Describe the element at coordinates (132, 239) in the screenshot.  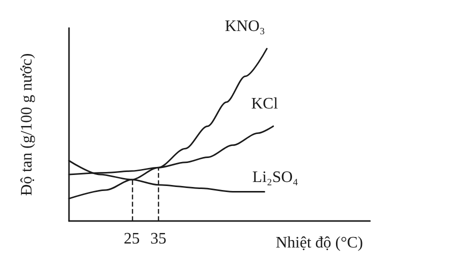
I see `x-tick-label: 25` at that location.